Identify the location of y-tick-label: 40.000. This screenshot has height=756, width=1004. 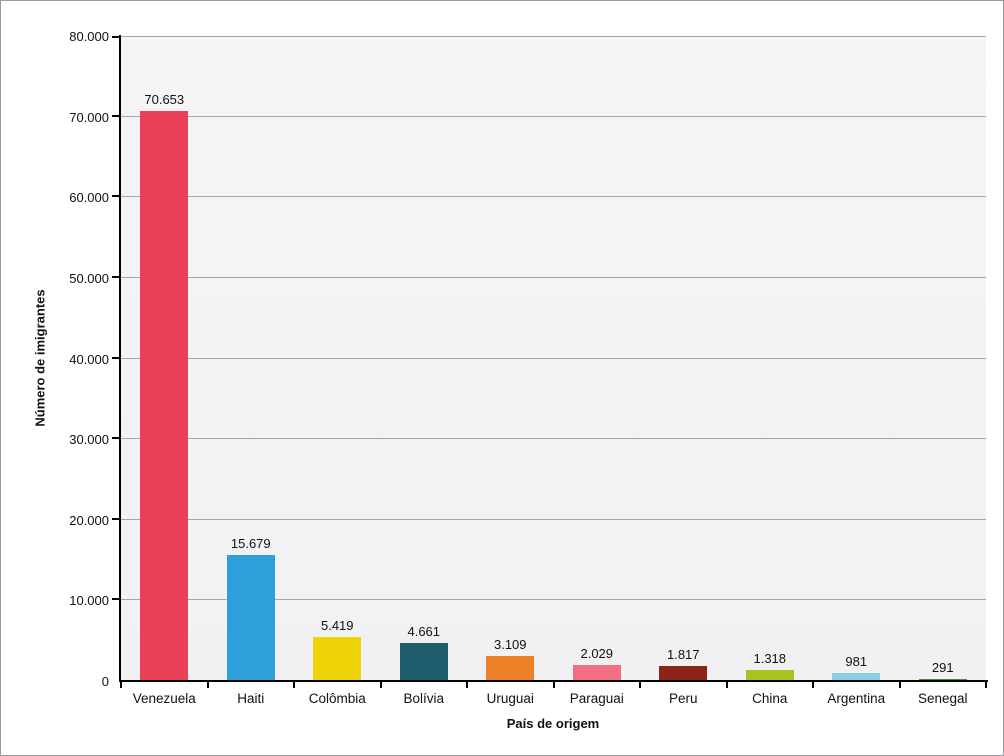
(89, 359).